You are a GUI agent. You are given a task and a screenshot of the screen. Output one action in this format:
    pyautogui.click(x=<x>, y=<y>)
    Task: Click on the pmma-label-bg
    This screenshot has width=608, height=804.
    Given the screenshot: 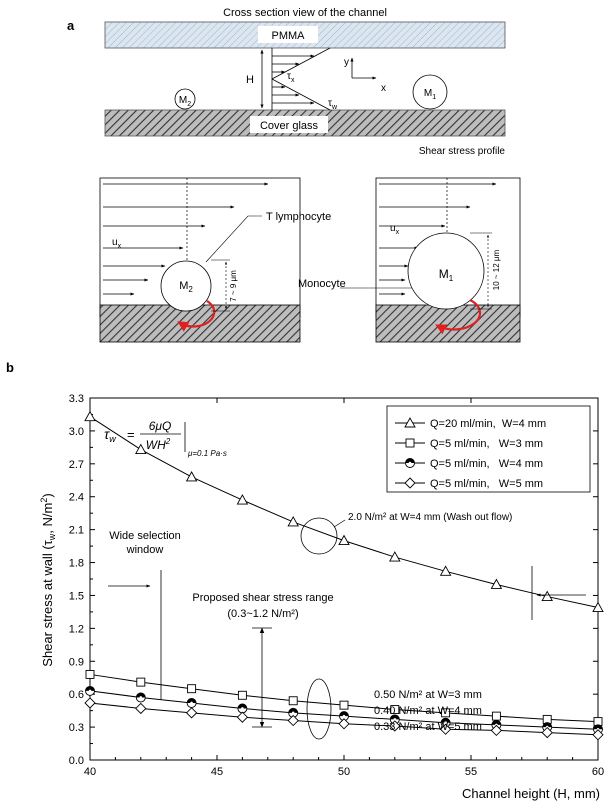 What is the action you would take?
    pyautogui.click(x=288, y=34)
    